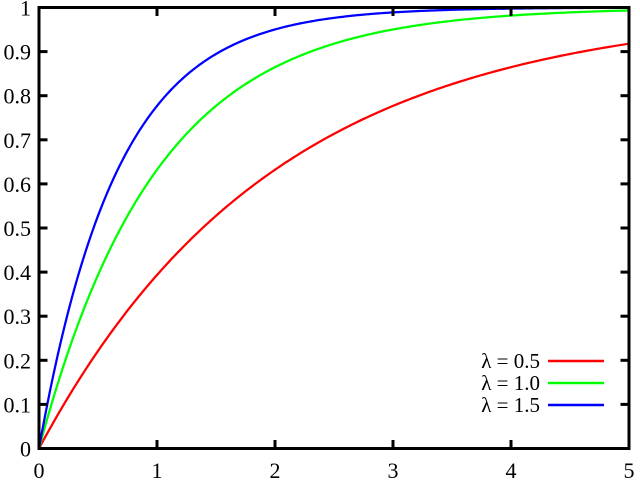  I want to click on y-tick-label-0.9: 0.9, so click(18, 52).